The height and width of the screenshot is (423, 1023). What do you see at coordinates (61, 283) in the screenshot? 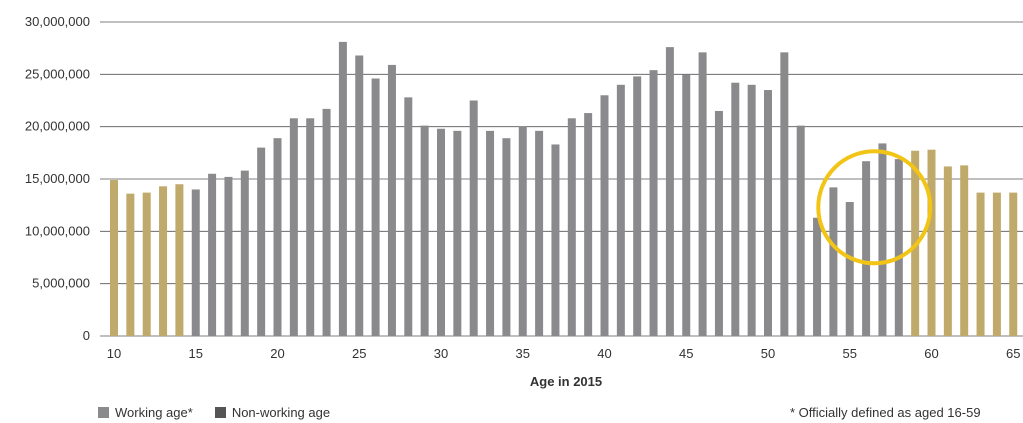
I see `y-tick-label: 5,000,000` at bounding box center [61, 283].